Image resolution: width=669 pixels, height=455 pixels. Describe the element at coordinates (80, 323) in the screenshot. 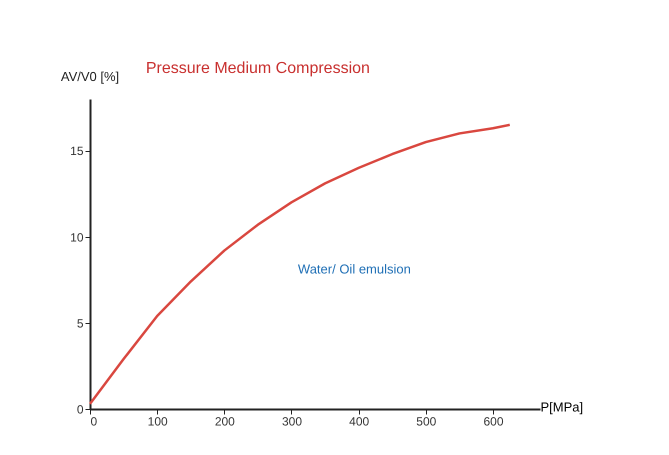

I see `y-tick-label: 5` at that location.